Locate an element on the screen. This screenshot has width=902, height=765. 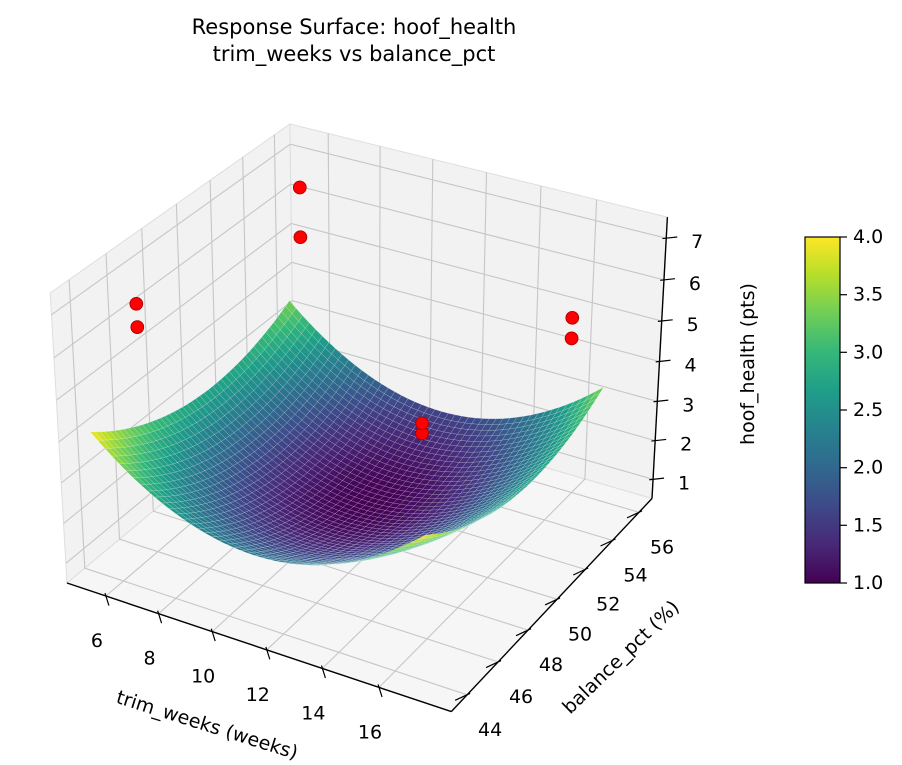
y-tick-label: 54 is located at coordinates (635, 575).